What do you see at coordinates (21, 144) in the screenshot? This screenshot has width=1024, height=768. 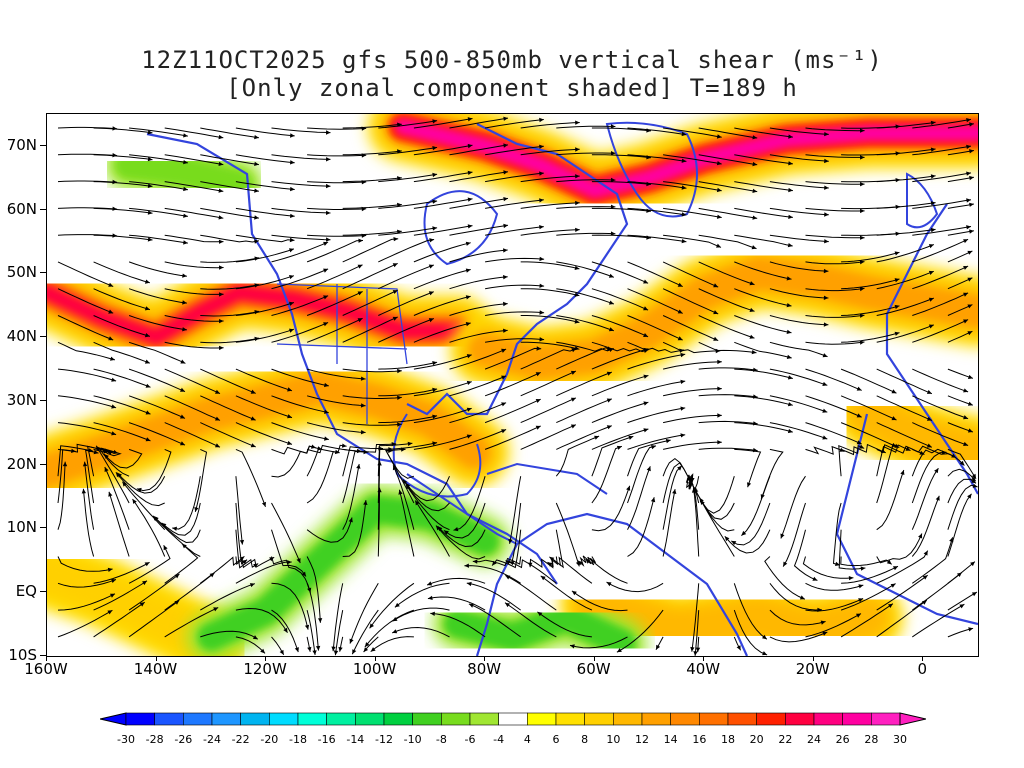 I see `lat-label: 70N` at bounding box center [21, 144].